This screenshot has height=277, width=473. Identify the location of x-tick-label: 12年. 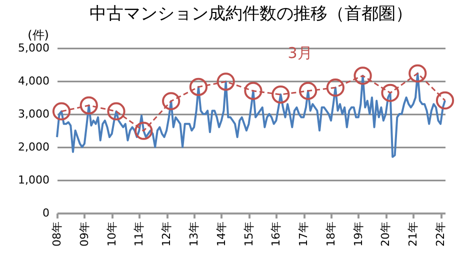
(167, 234).